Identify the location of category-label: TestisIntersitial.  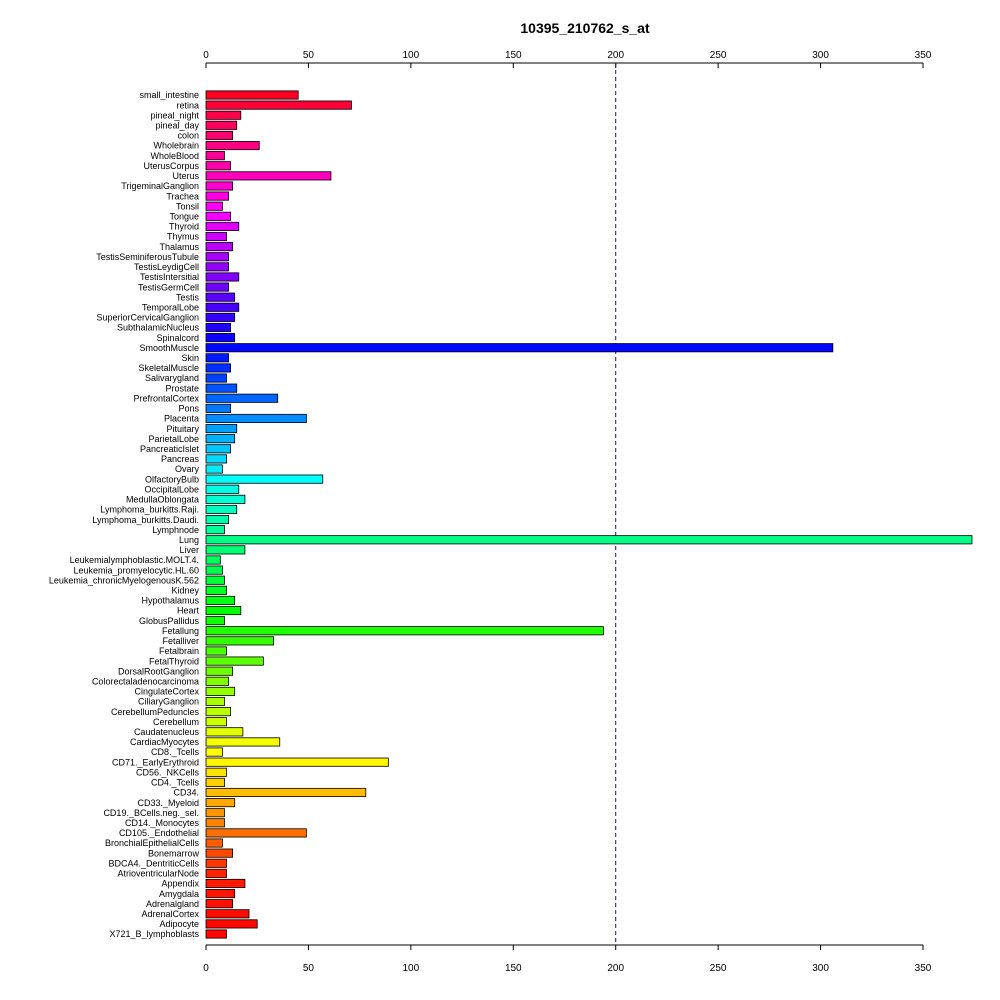
(169, 277).